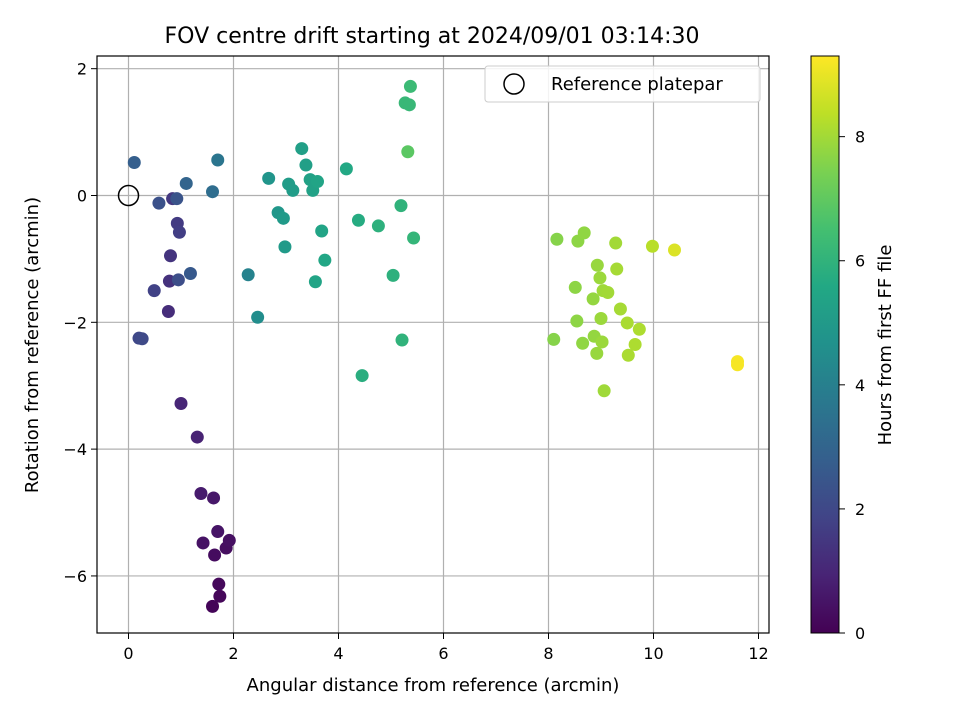  What do you see at coordinates (433, 685) in the screenshot?
I see `x-axis-label: Angular distance from reference (arcmin)` at bounding box center [433, 685].